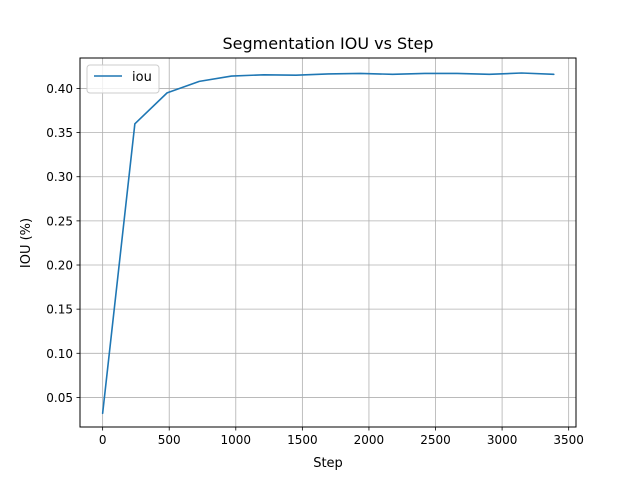  What do you see at coordinates (59, 133) in the screenshot?
I see `y-tick-label: 0.35` at bounding box center [59, 133].